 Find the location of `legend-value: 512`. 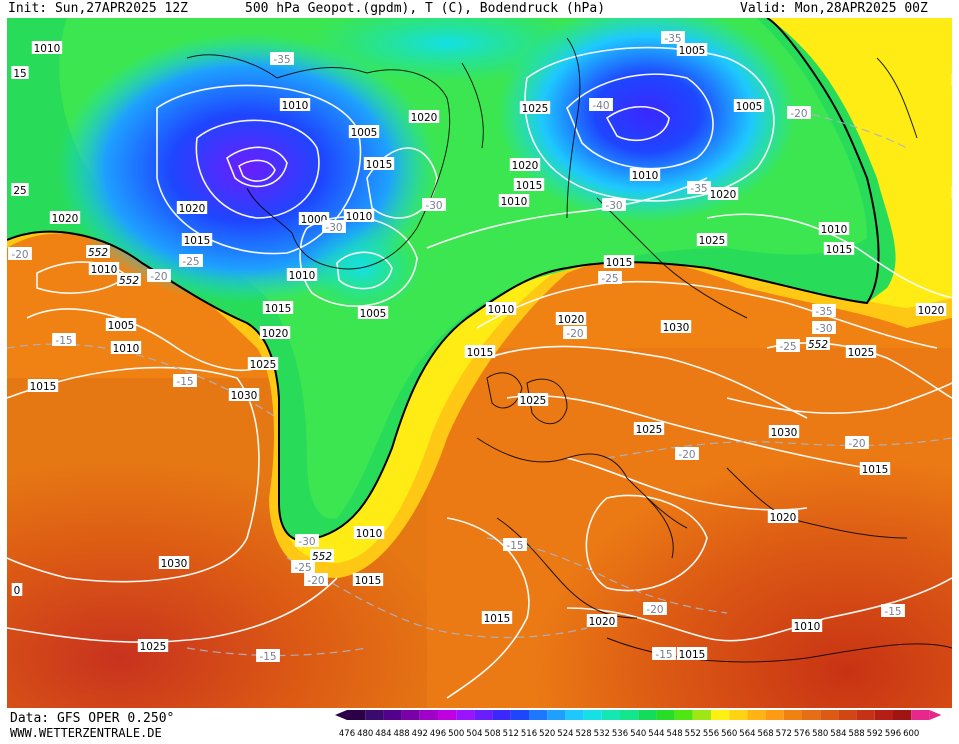

legend-value: 512 is located at coordinates (511, 734).